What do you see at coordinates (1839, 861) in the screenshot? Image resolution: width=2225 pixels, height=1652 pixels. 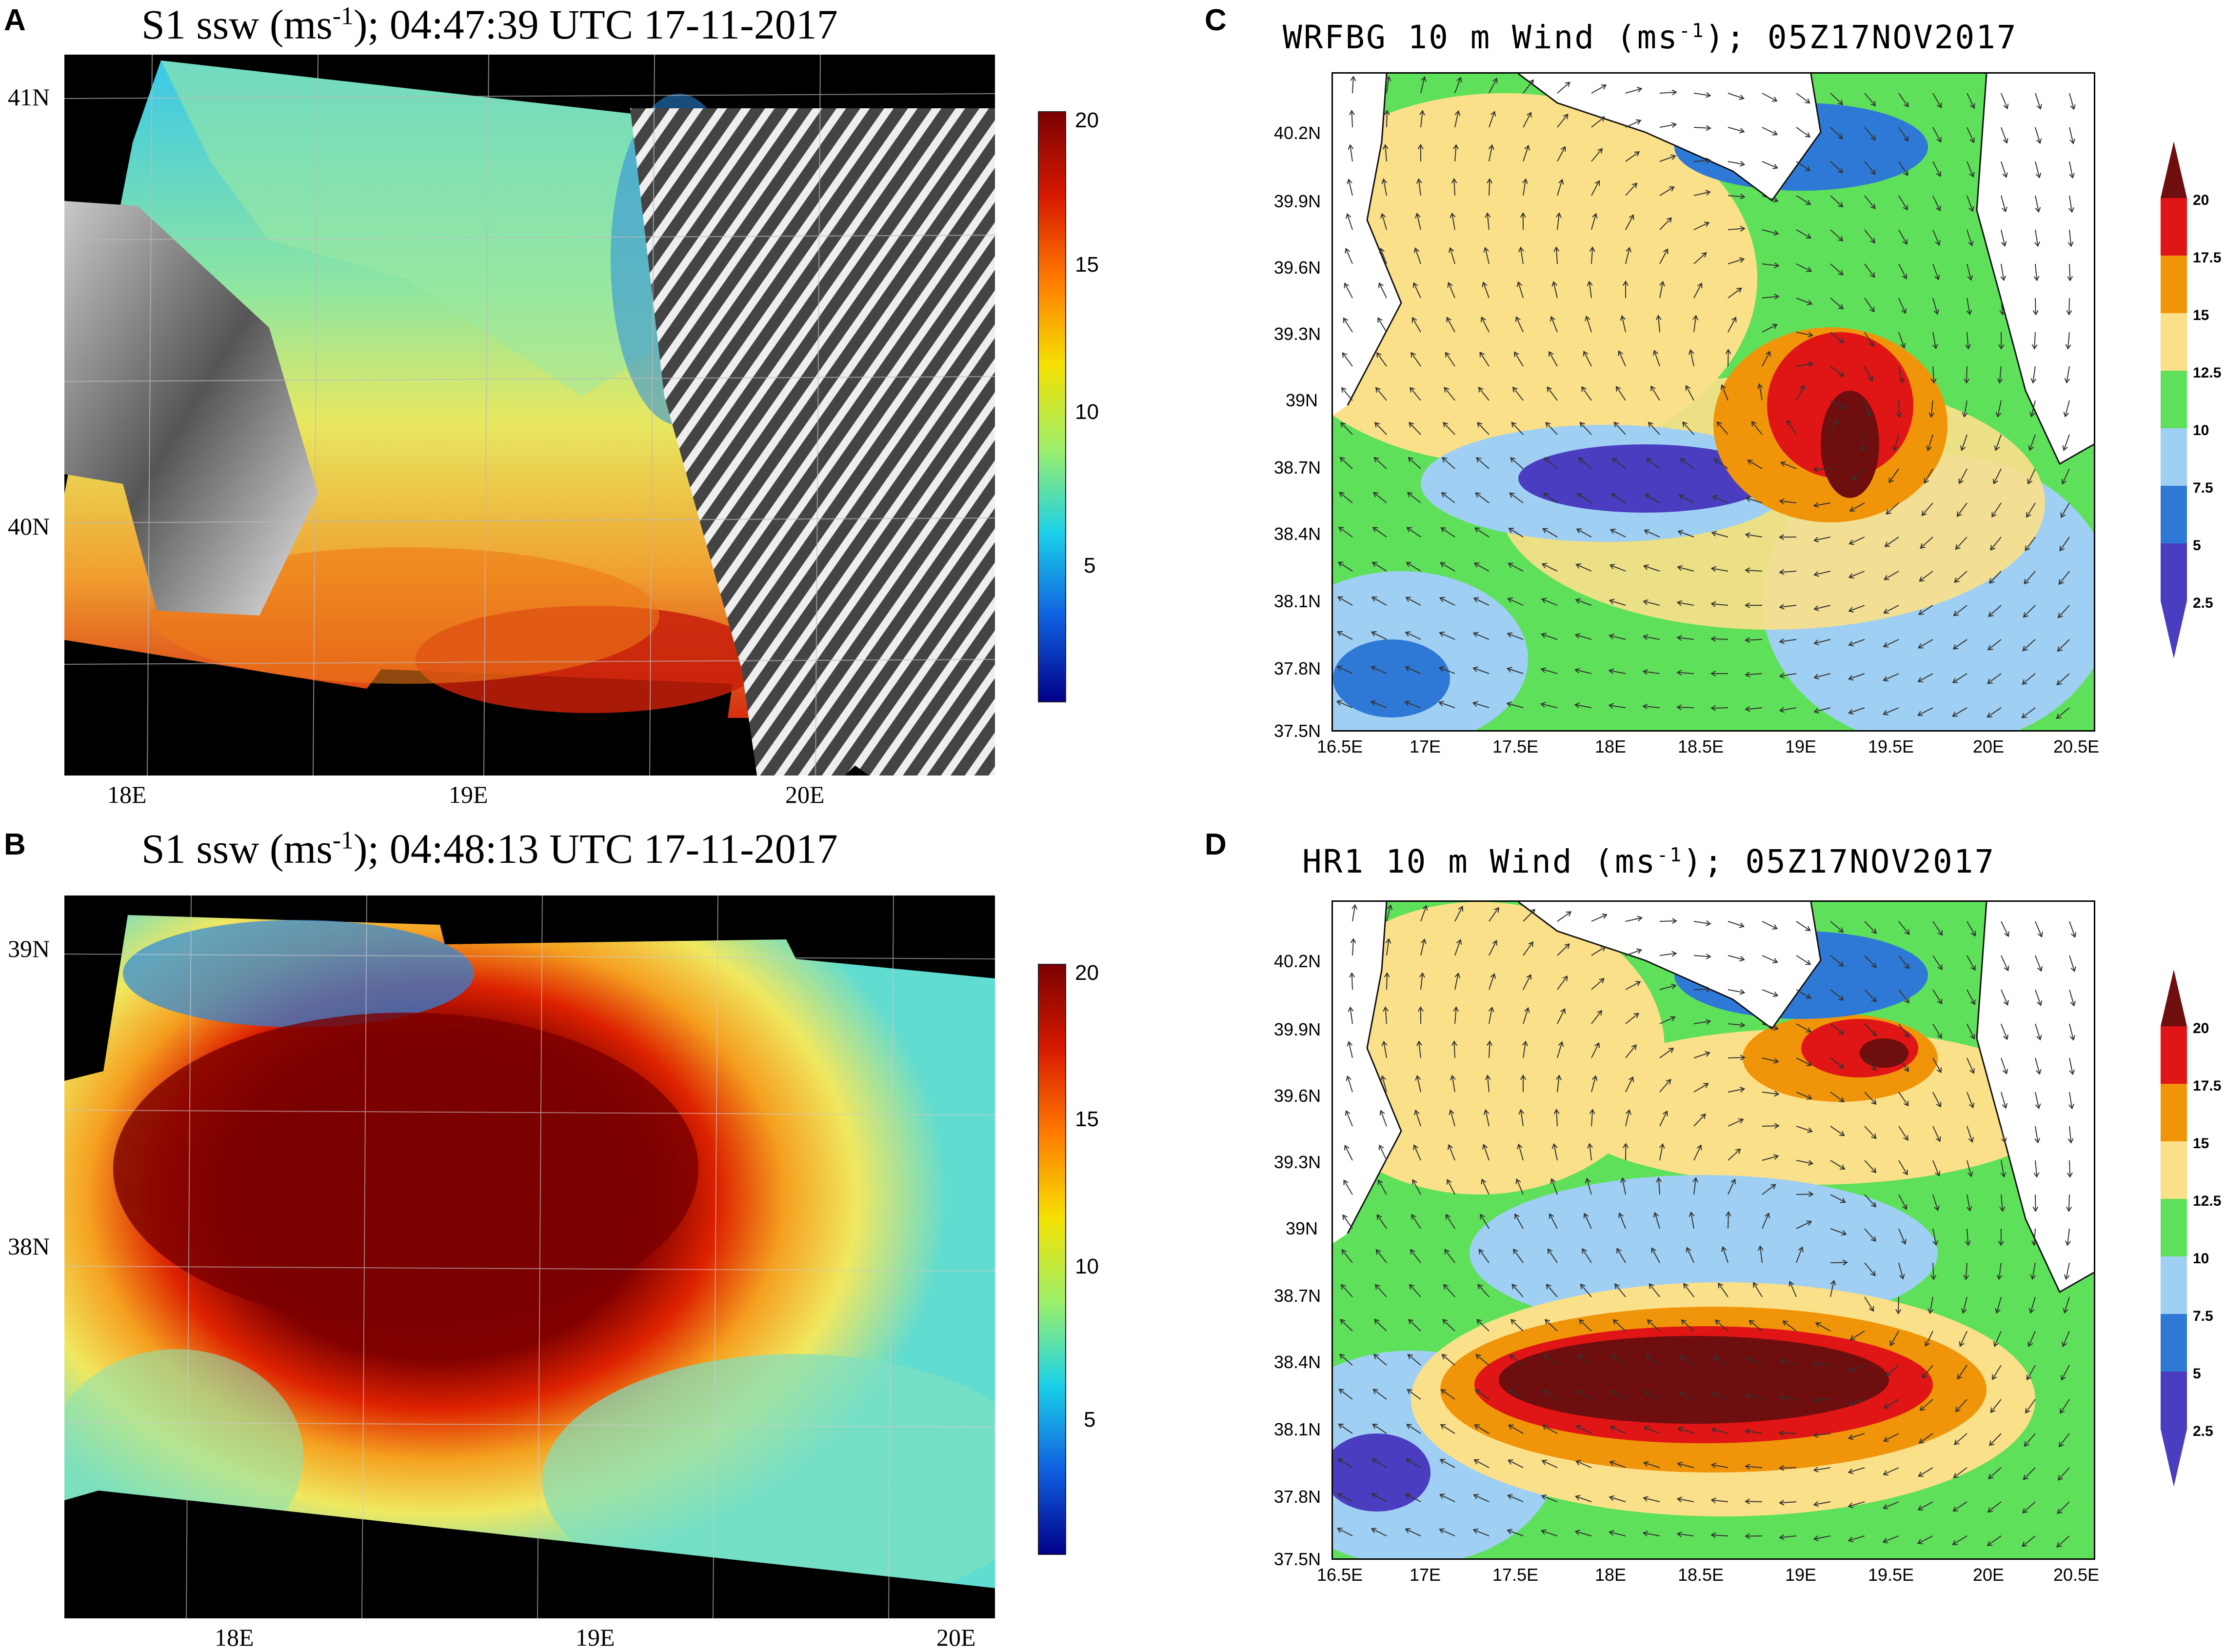 I see `title-part: ); 05Z17NOV2017` at bounding box center [1839, 861].